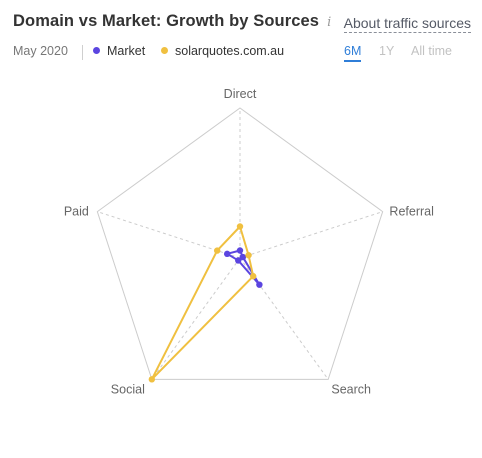 The height and width of the screenshot is (458, 482). What do you see at coordinates (407, 24) in the screenshot?
I see `about-traffic-sources-link: About traffic sources` at bounding box center [407, 24].